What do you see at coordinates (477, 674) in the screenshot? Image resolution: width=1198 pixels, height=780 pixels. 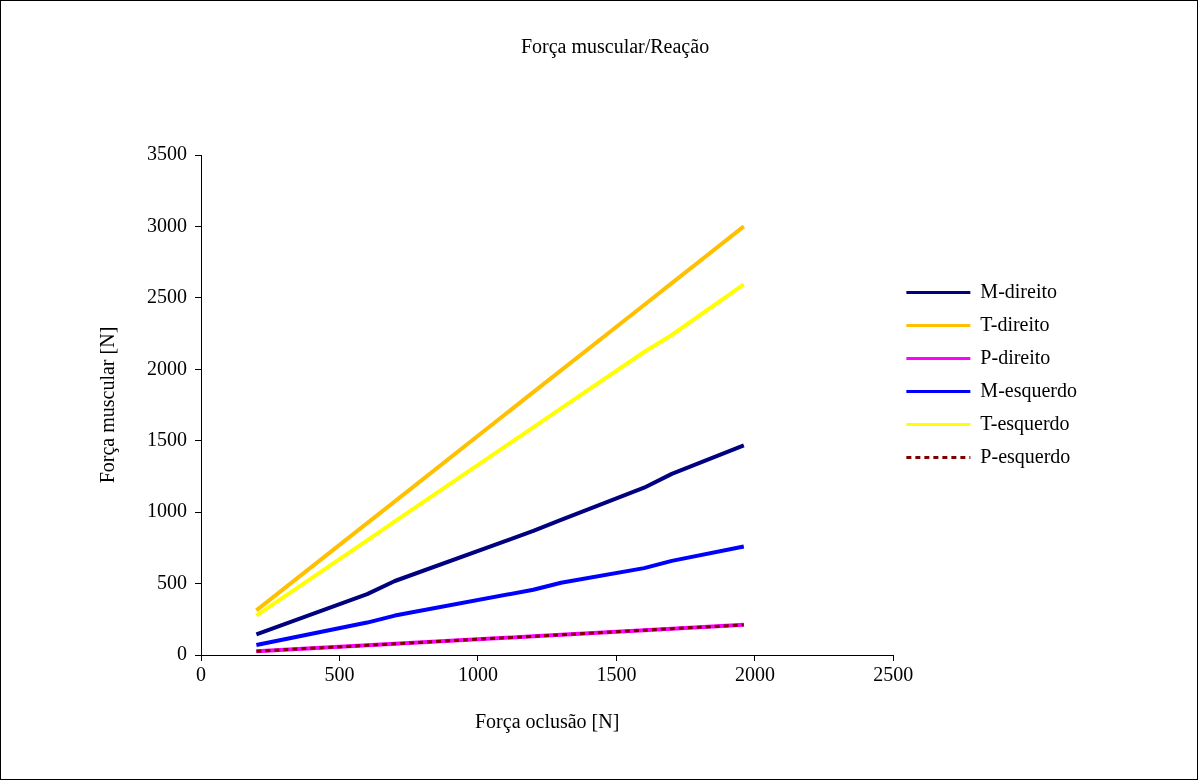 I see `x-tick-label: 1000` at bounding box center [477, 674].